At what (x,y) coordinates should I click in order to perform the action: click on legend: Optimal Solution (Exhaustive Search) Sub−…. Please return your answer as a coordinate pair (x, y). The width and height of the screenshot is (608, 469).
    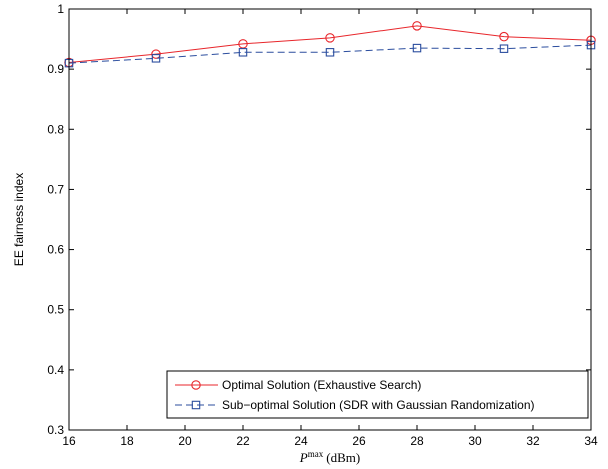
    Looking at the image, I should click on (377, 394).